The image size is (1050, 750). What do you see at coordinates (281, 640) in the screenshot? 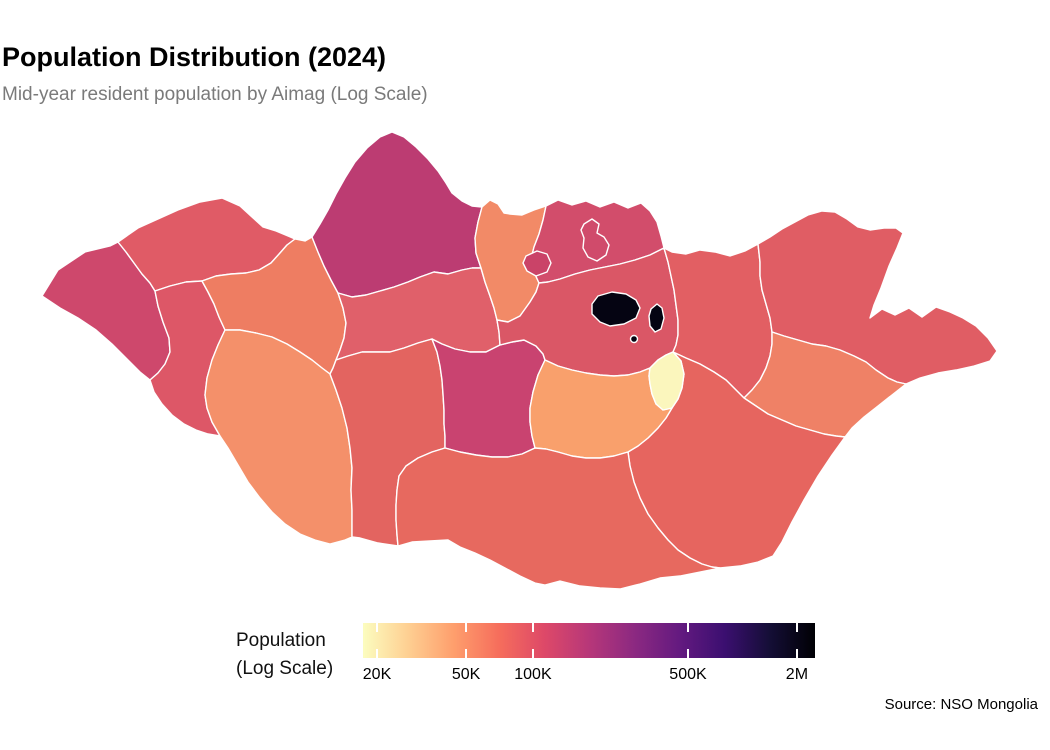
I see `legend-title-line1: Population` at bounding box center [281, 640].